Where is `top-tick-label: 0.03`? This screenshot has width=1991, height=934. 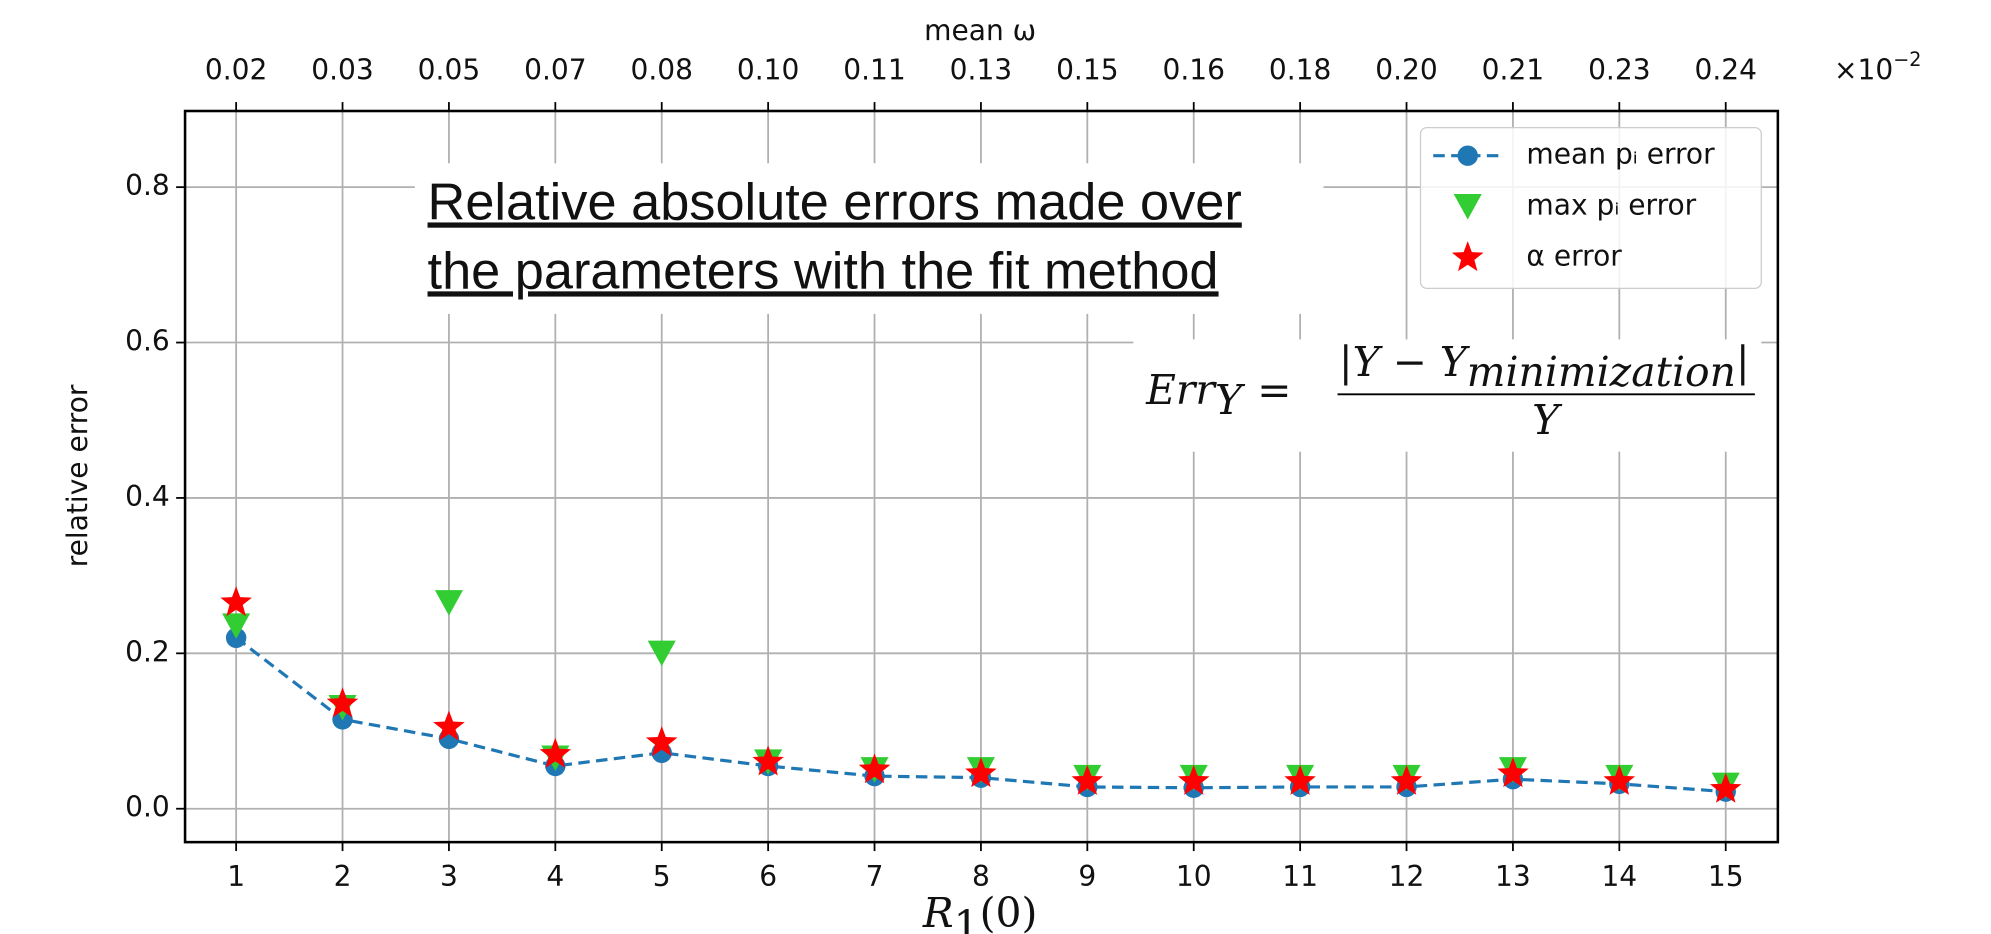
top-tick-label: 0.03 is located at coordinates (342, 69).